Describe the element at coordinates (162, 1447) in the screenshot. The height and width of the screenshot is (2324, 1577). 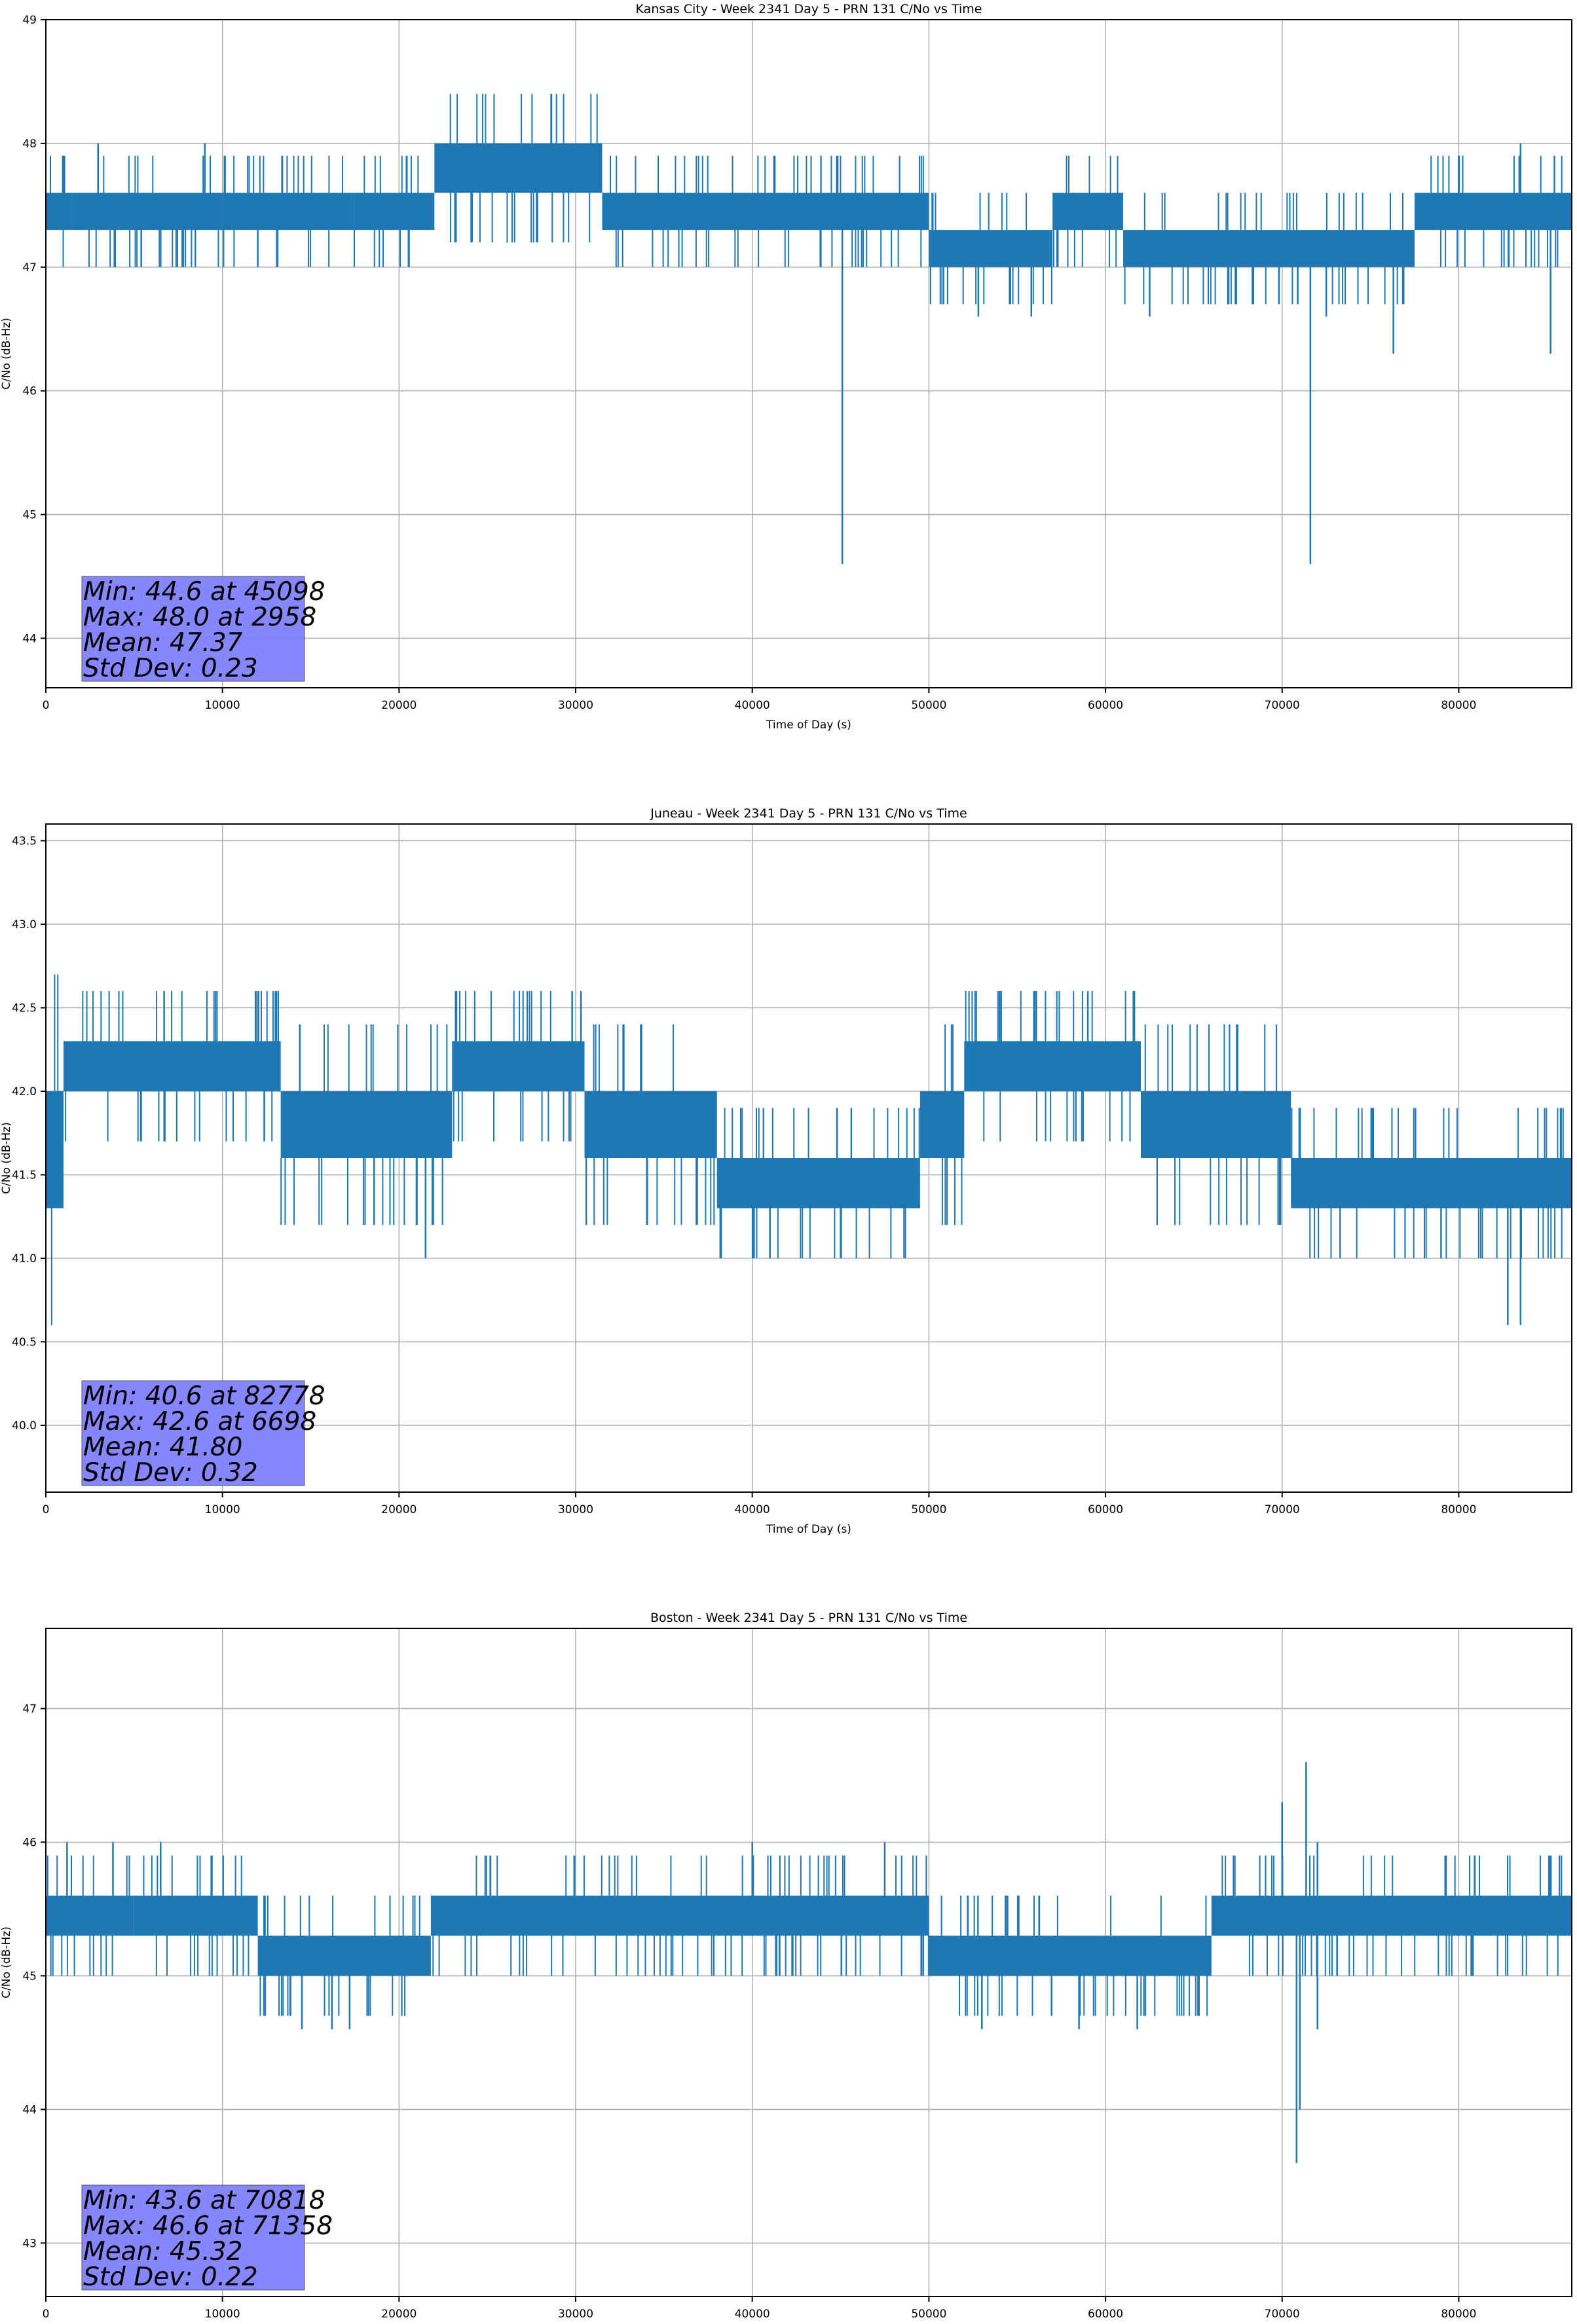
I see `stats-mean: Mean: 41.80` at that location.